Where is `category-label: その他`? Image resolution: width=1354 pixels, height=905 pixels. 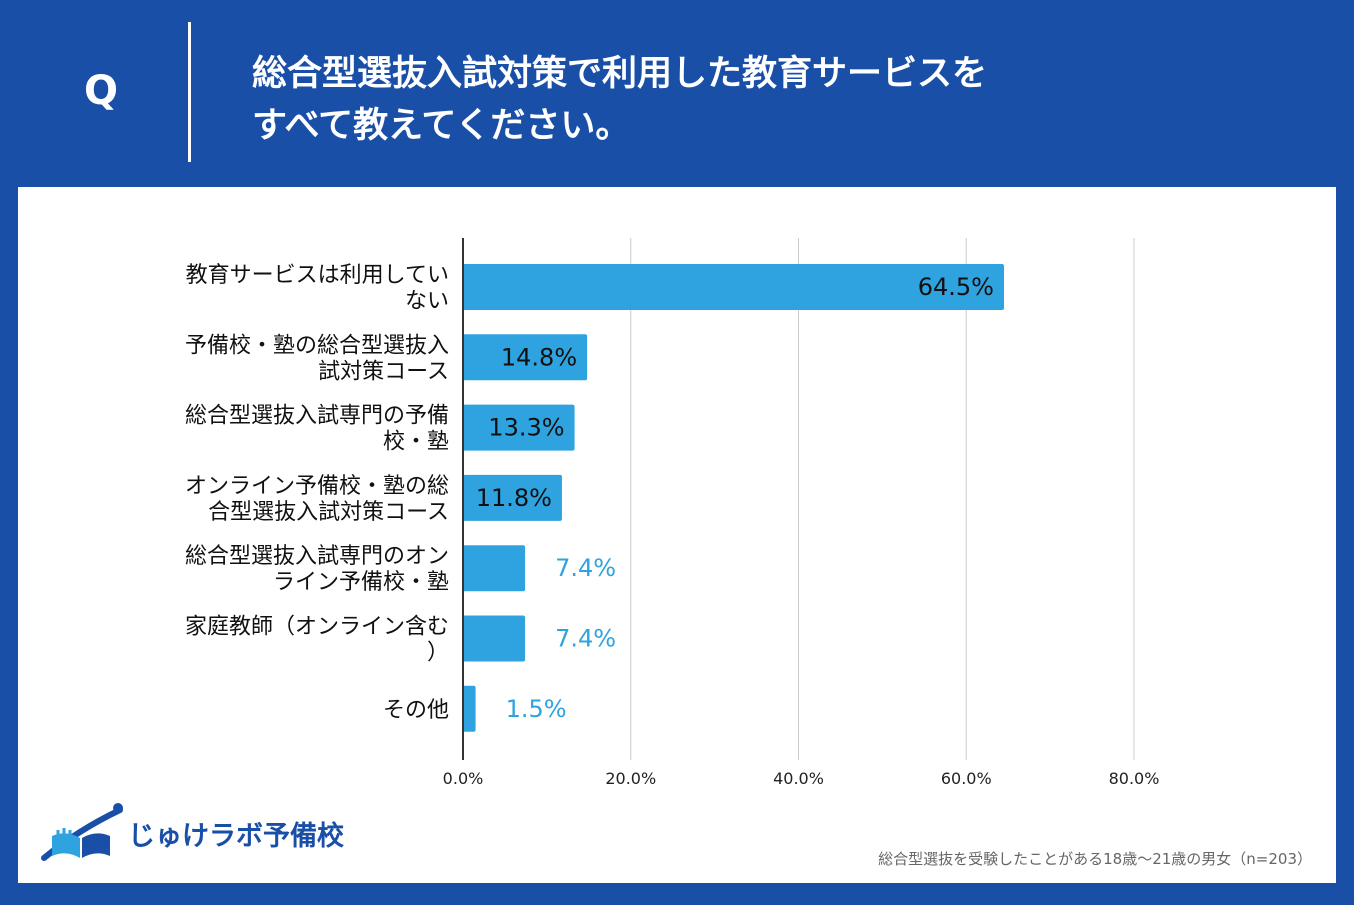
category-label: その他 is located at coordinates (416, 710).